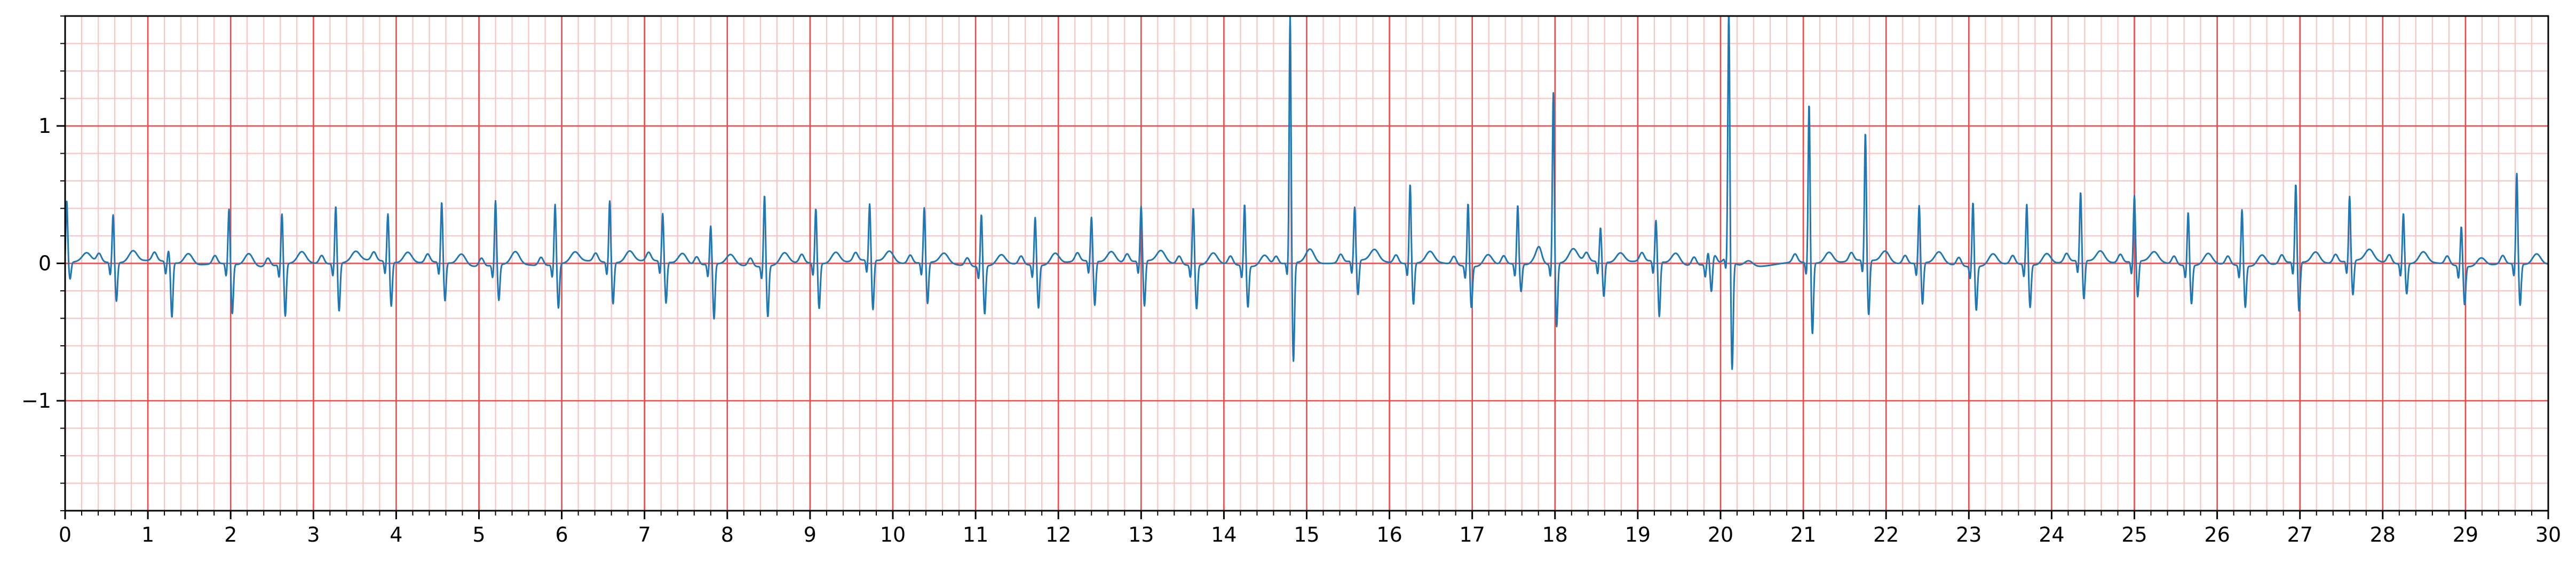  What do you see at coordinates (562, 534) in the screenshot?
I see `x-tick-label: 6` at bounding box center [562, 534].